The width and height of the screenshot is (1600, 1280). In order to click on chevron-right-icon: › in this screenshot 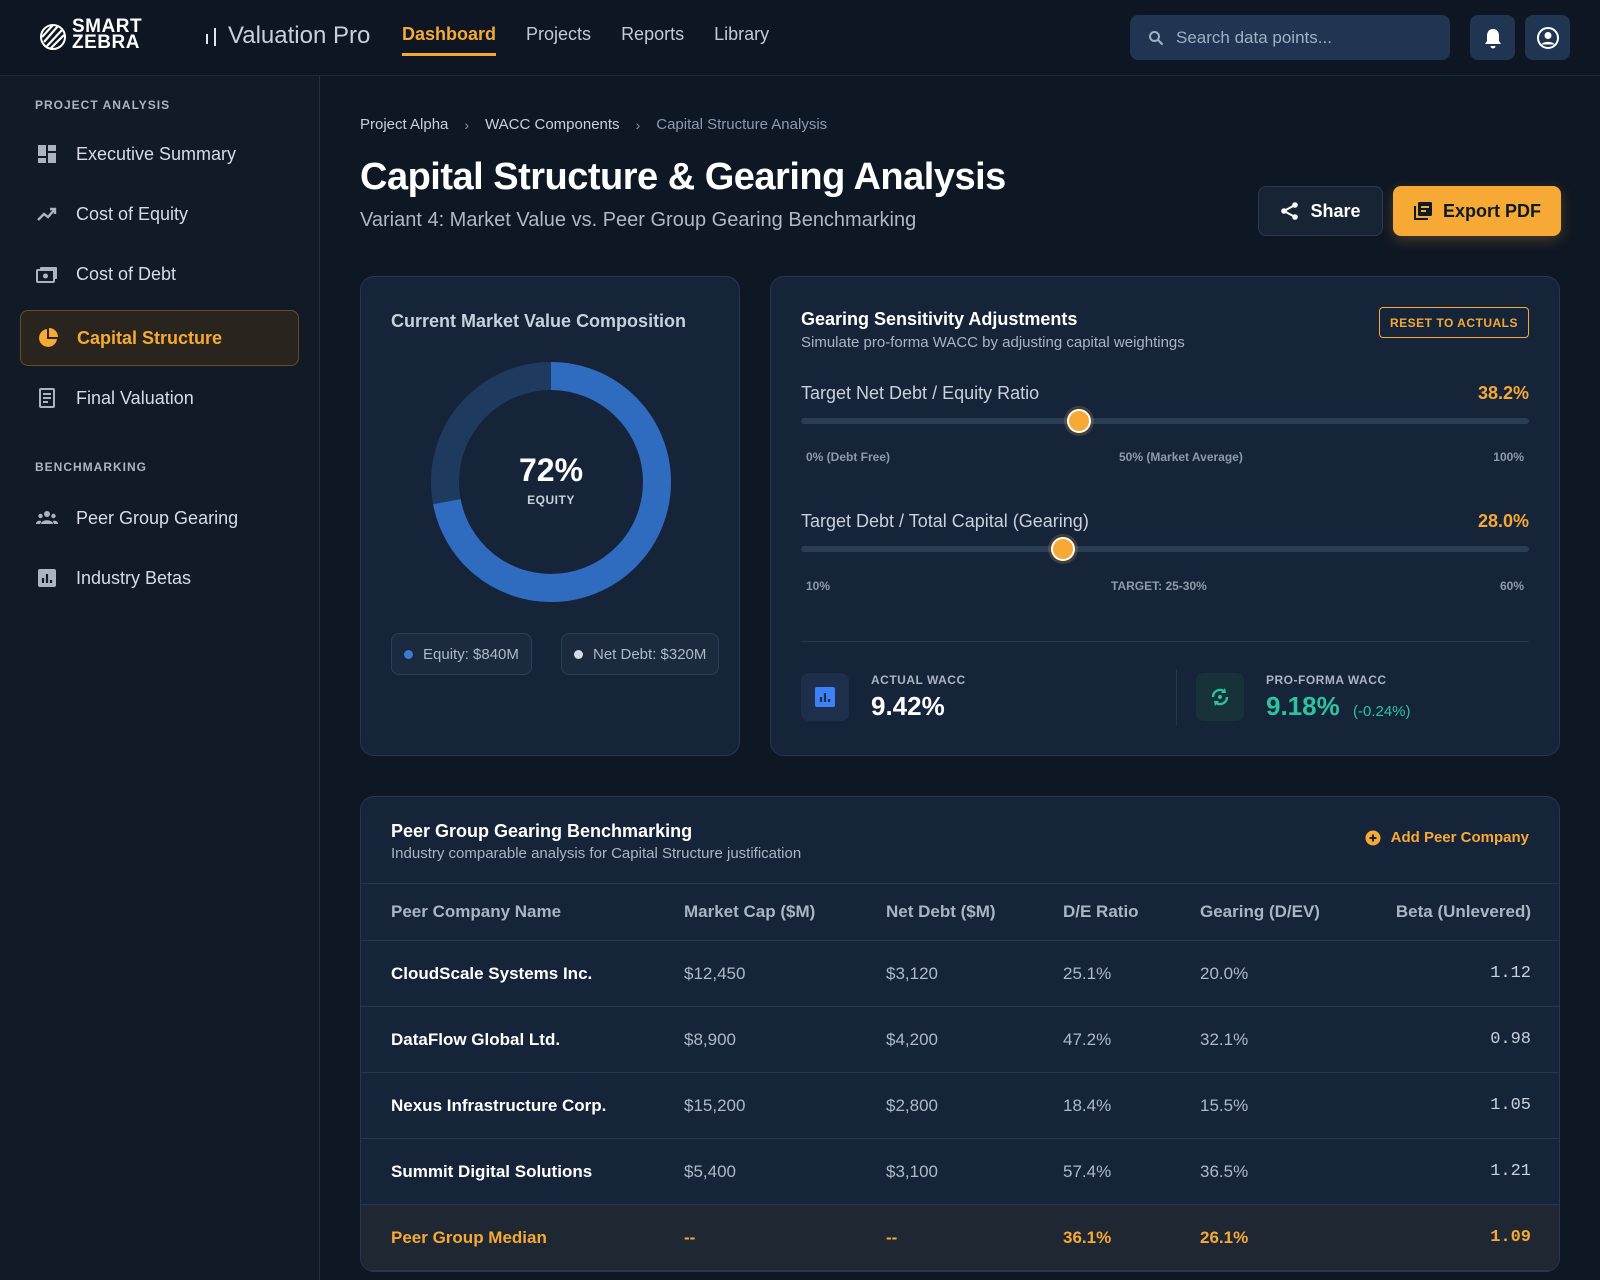, I will do `click(467, 124)`.